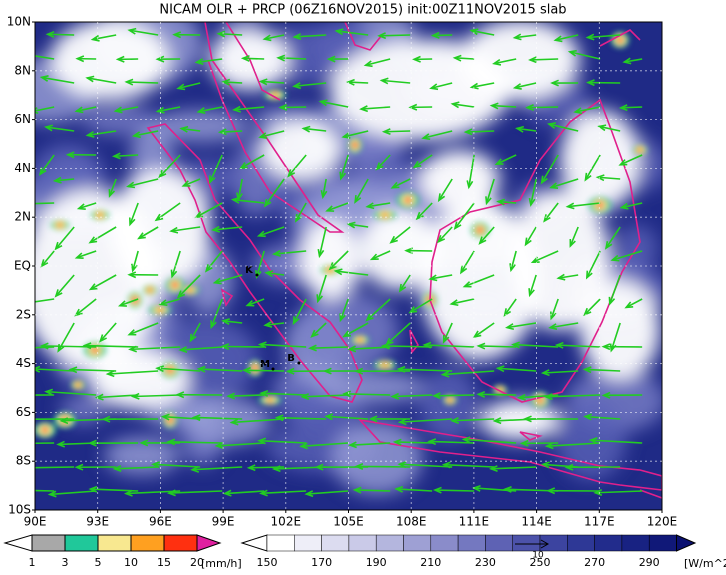  What do you see at coordinates (411, 522) in the screenshot?
I see `lon-label: 108E` at bounding box center [411, 522].